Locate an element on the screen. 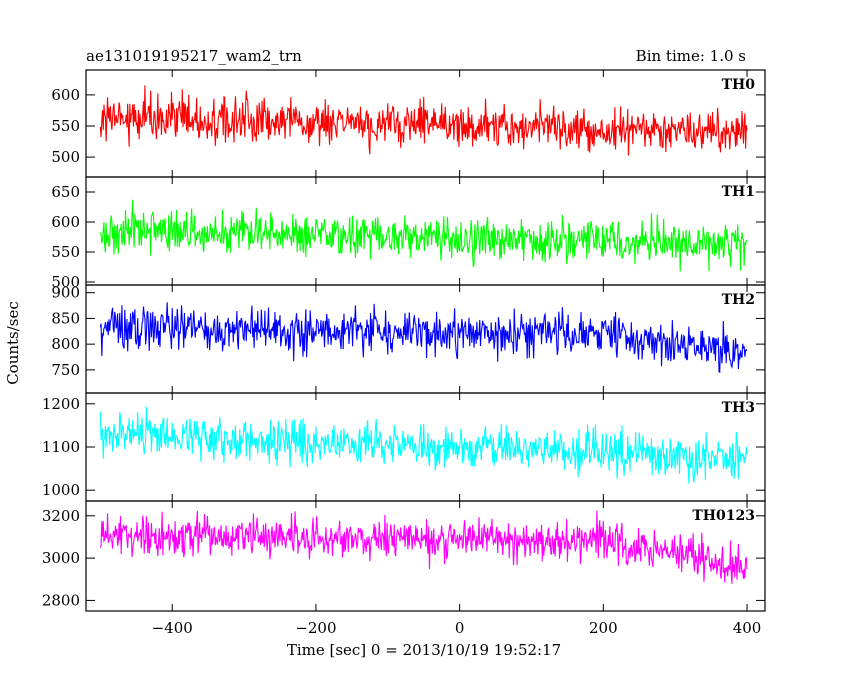 The height and width of the screenshot is (680, 850). y-tick-label: 2800 is located at coordinates (61, 600).